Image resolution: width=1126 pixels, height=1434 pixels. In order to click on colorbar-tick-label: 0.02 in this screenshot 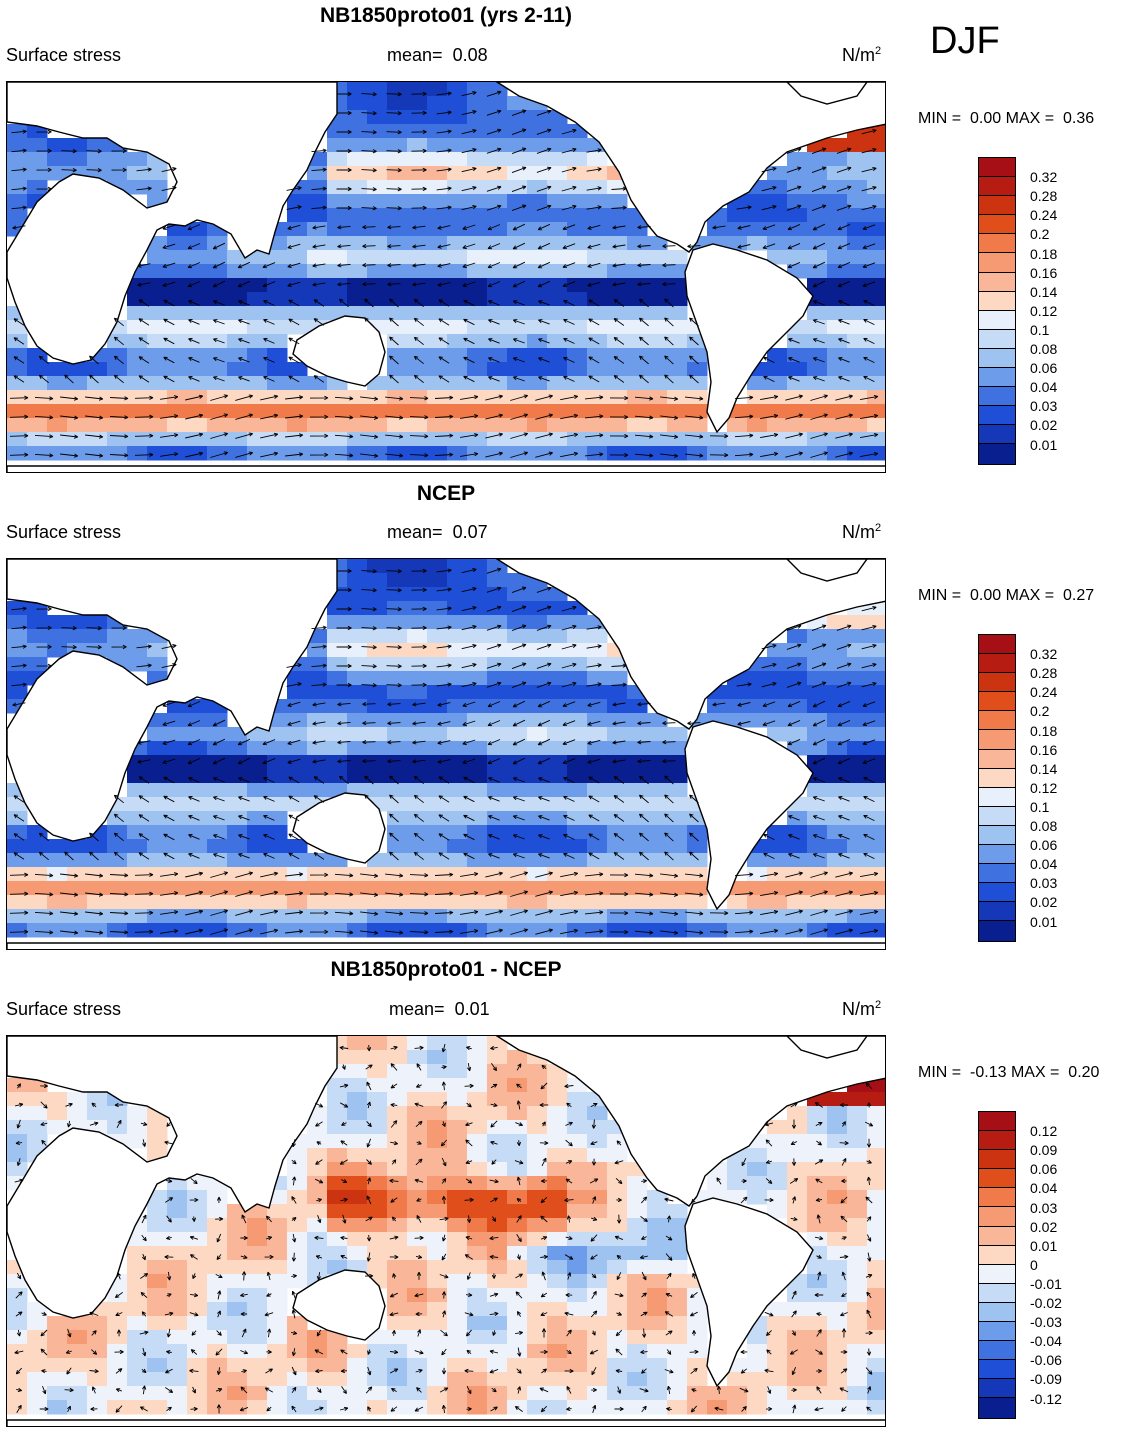, I will do `click(1044, 425)`.